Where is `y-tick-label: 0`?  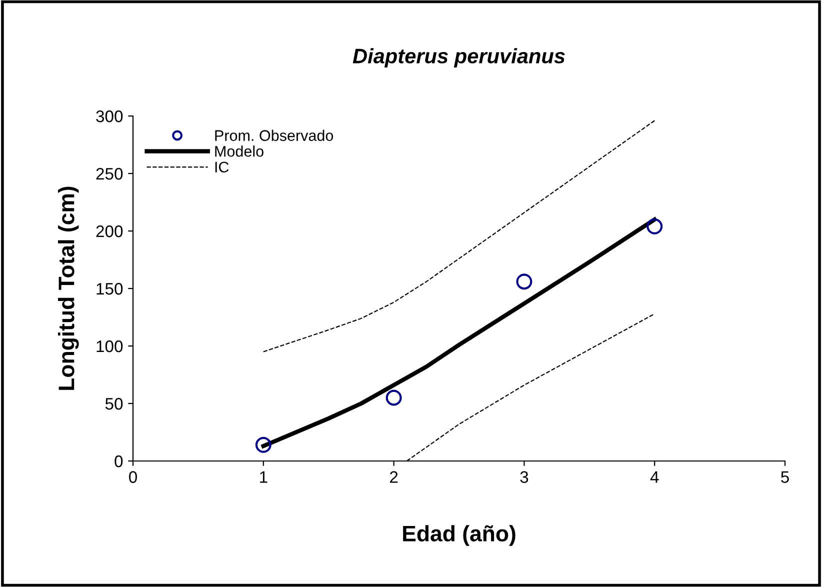 y-tick-label: 0 is located at coordinates (118, 461).